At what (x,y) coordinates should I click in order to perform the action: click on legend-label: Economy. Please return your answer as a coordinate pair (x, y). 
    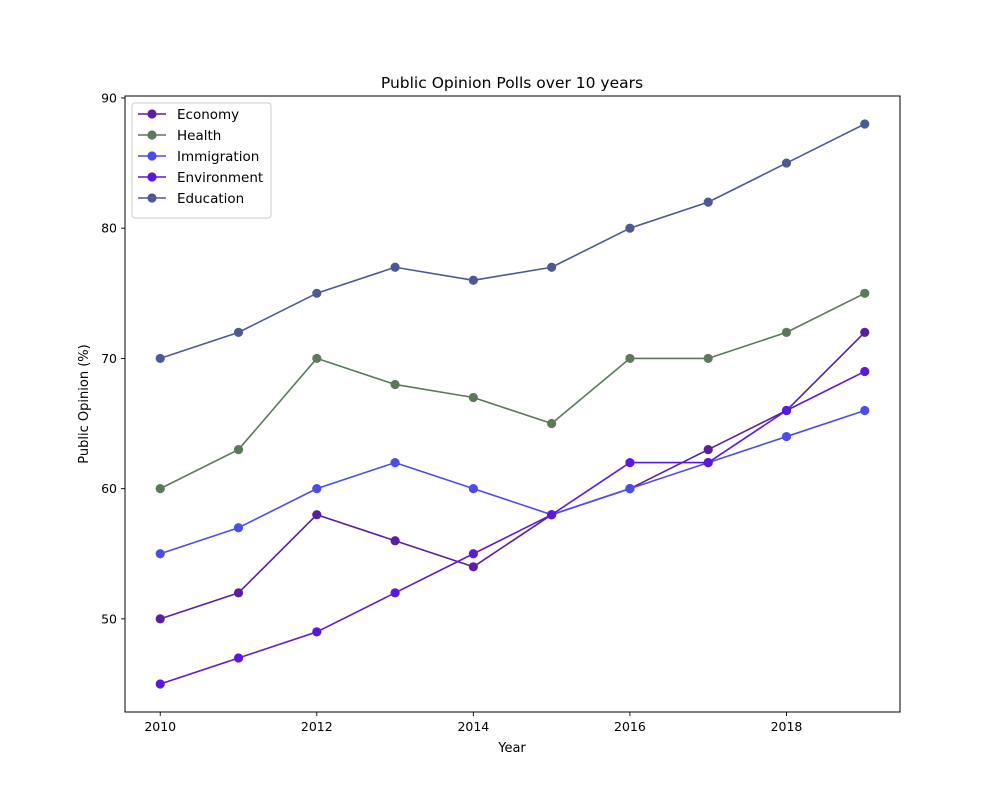
    Looking at the image, I should click on (208, 115).